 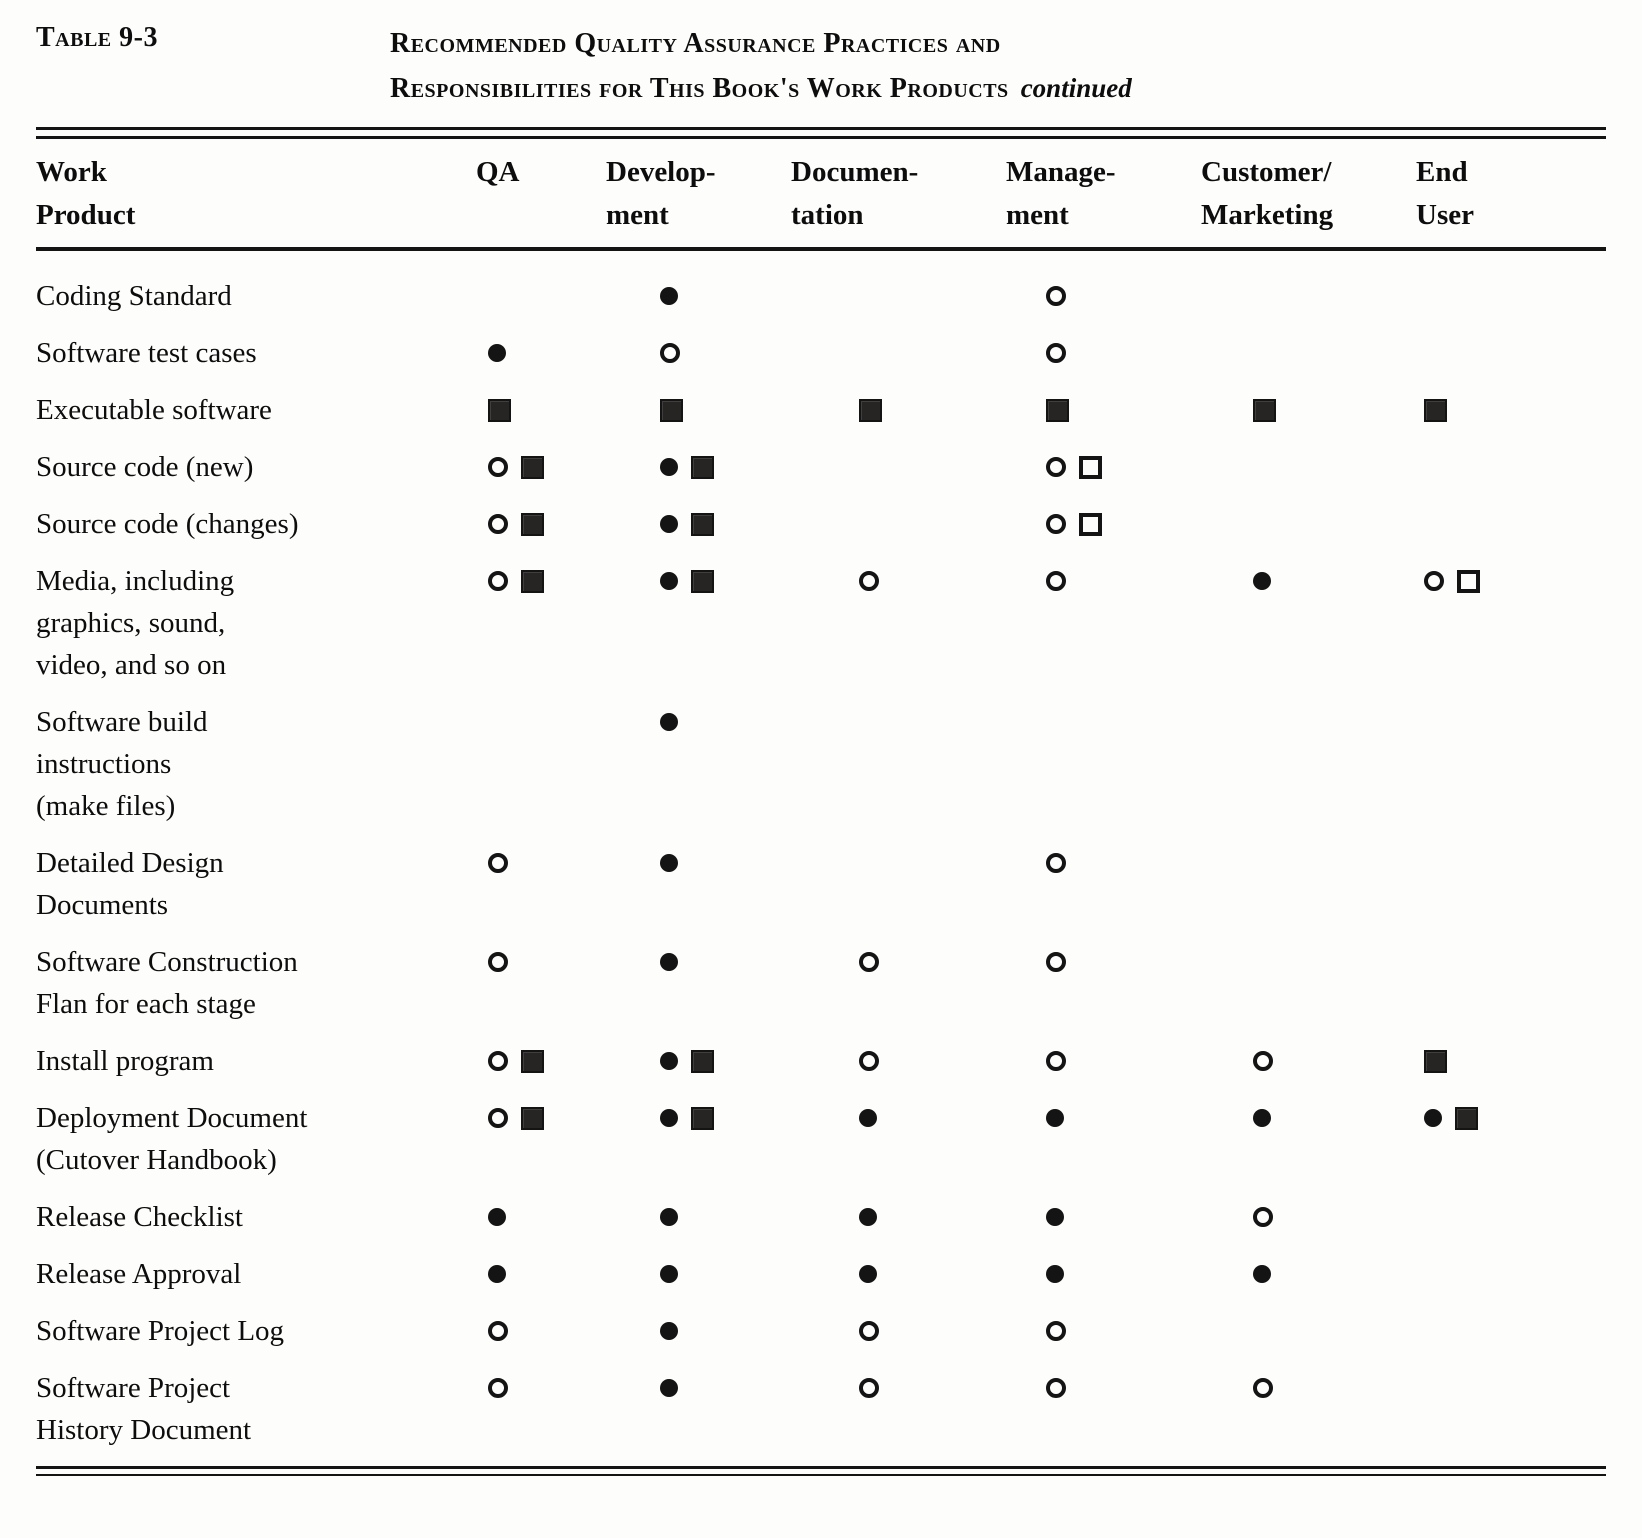 What do you see at coordinates (167, 524) in the screenshot?
I see `work-product-name: Source code (changes)` at bounding box center [167, 524].